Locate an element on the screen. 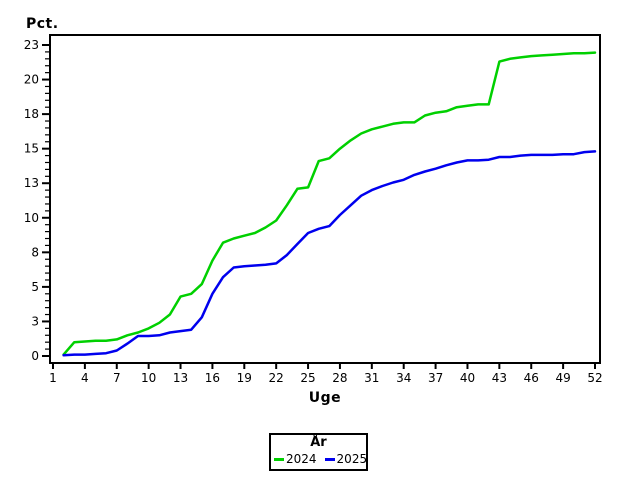 The height and width of the screenshot is (480, 640). x-tick-label: 46 is located at coordinates (531, 378).